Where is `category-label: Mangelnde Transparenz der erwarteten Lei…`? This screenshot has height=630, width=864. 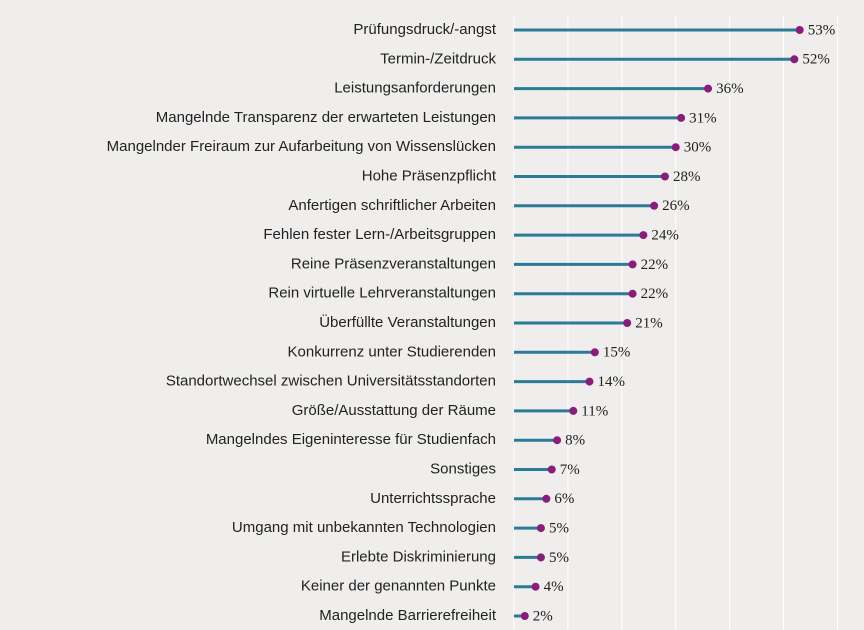
category-label: Mangelnde Transparenz der erwarteten Lei… is located at coordinates (326, 117).